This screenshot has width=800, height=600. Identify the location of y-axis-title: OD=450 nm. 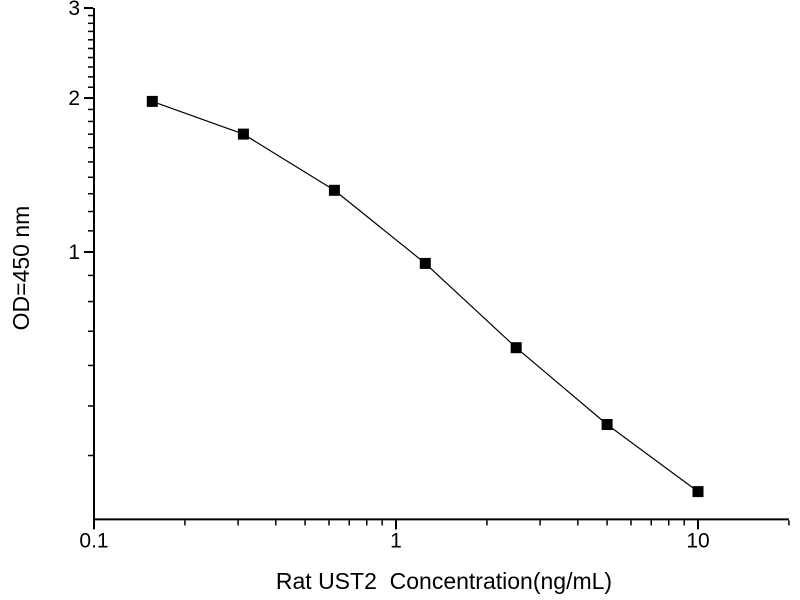
(21, 268).